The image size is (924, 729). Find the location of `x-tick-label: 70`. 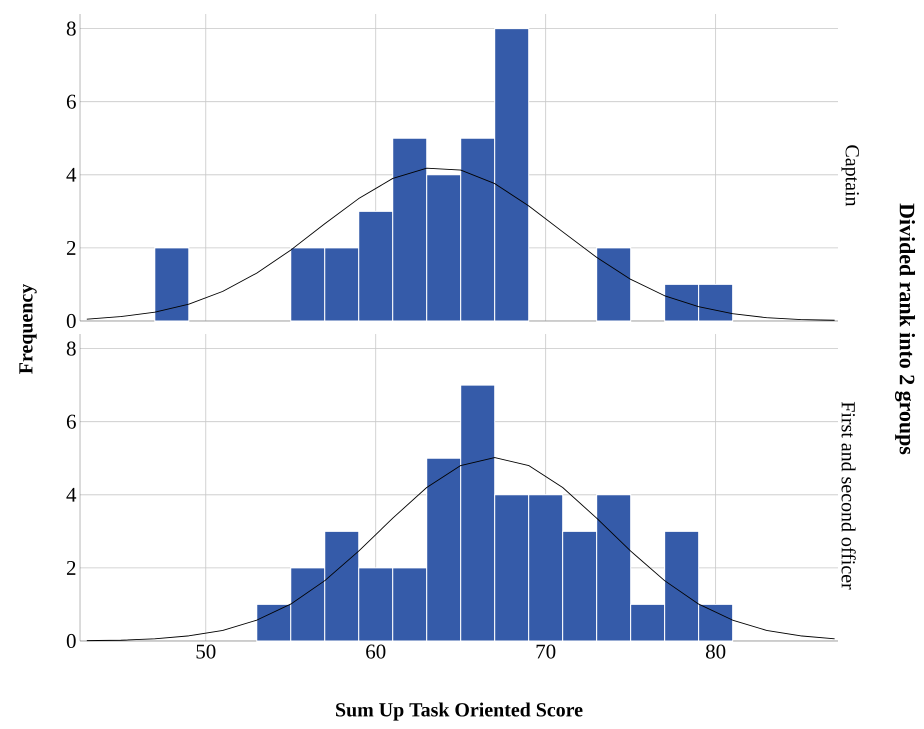

x-tick-label: 70 is located at coordinates (546, 651).